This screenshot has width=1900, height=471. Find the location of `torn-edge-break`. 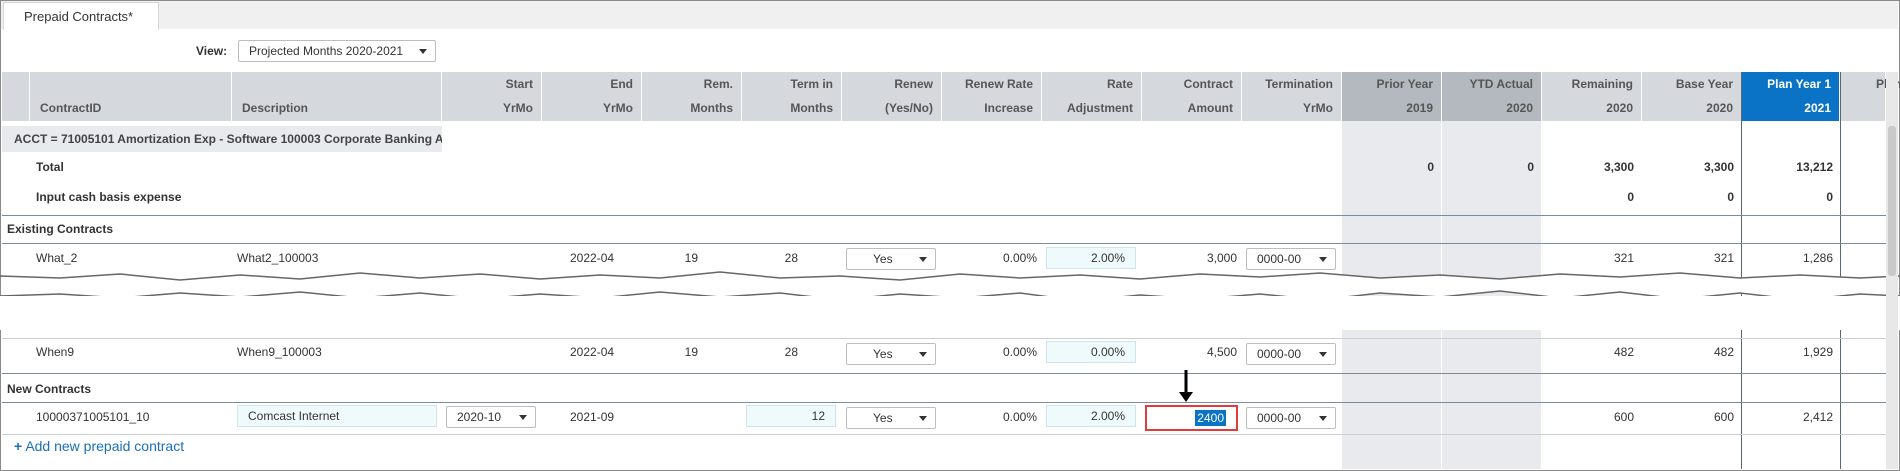

torn-edge-break is located at coordinates (950, 300).